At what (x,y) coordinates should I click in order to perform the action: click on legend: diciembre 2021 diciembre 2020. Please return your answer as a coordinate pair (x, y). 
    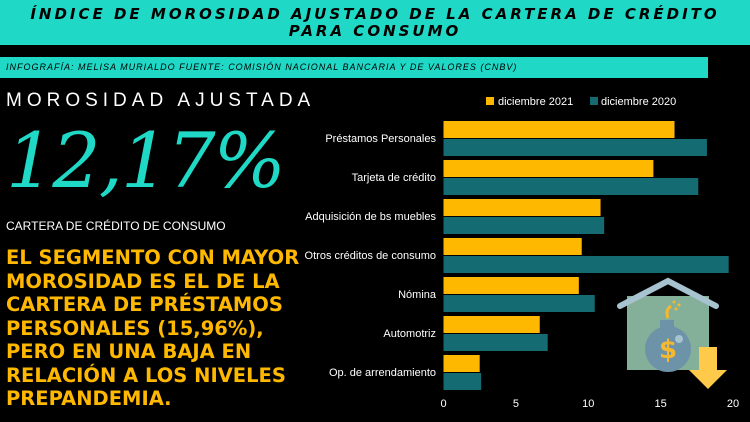
    Looking at the image, I should click on (581, 102).